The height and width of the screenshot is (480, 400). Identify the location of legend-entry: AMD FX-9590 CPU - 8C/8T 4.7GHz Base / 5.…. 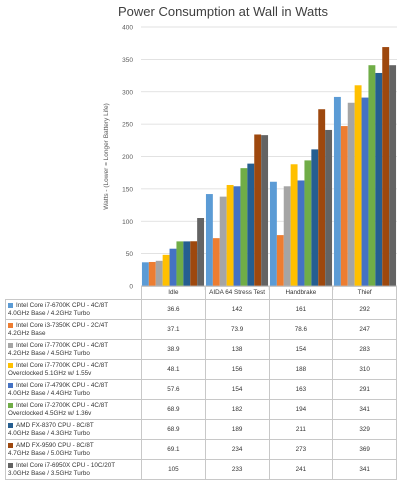
(73, 449).